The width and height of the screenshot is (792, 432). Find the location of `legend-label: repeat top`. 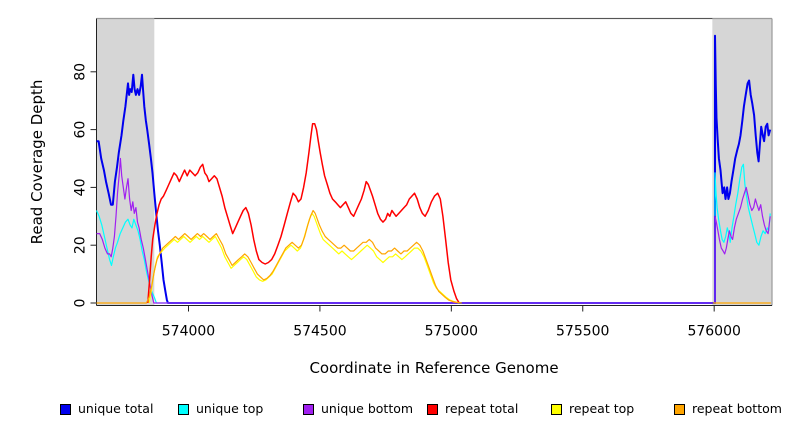

legend-label: repeat top is located at coordinates (602, 408).